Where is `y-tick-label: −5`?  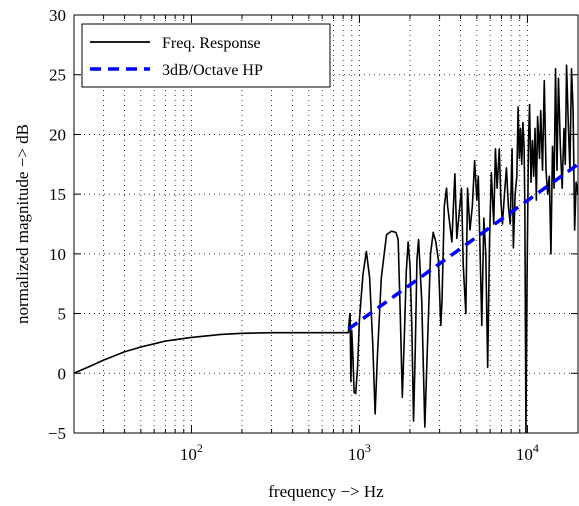 y-tick-label: −5 is located at coordinates (57, 433).